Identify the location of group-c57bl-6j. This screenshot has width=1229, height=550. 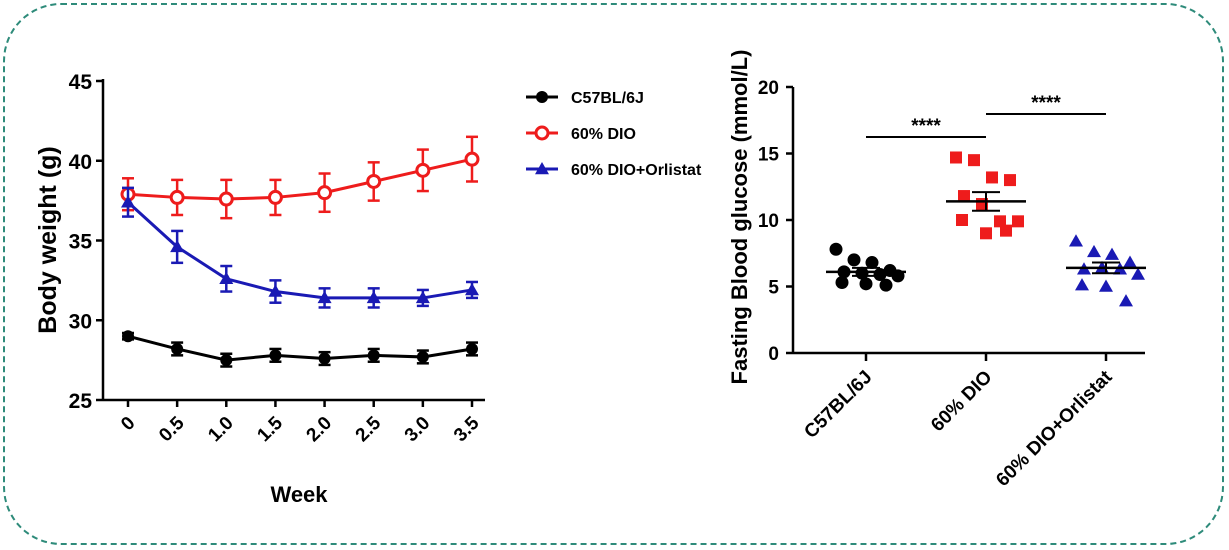
(866, 267).